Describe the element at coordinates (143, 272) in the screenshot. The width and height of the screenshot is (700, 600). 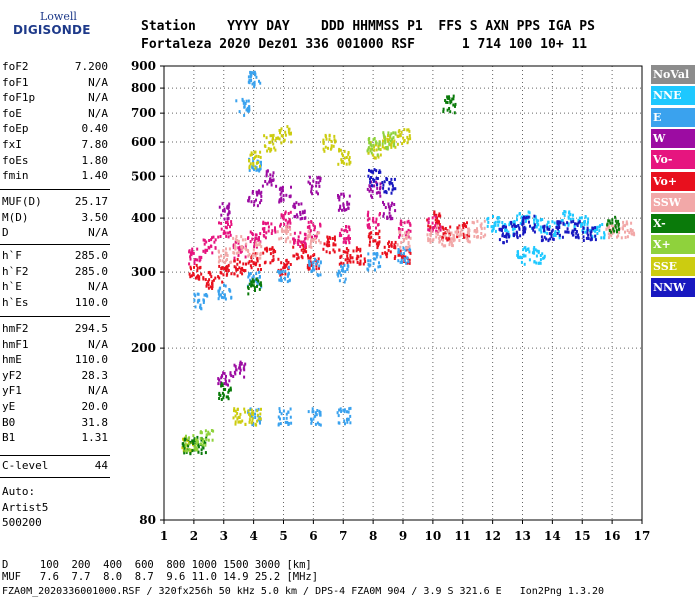
I see `y-tick-label: 300` at that location.